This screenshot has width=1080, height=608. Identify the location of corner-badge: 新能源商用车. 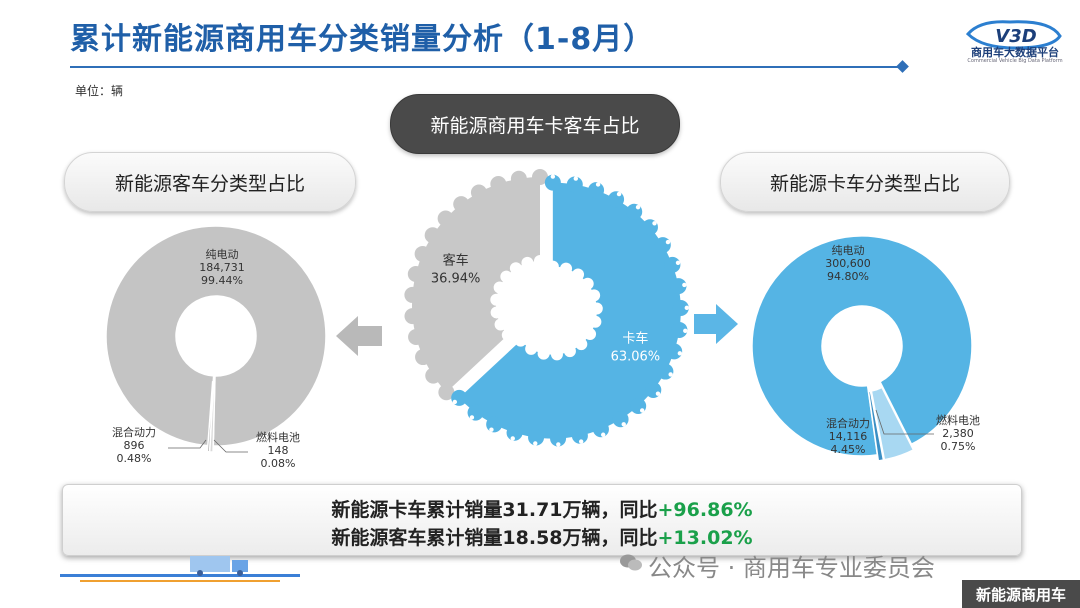
(1021, 594).